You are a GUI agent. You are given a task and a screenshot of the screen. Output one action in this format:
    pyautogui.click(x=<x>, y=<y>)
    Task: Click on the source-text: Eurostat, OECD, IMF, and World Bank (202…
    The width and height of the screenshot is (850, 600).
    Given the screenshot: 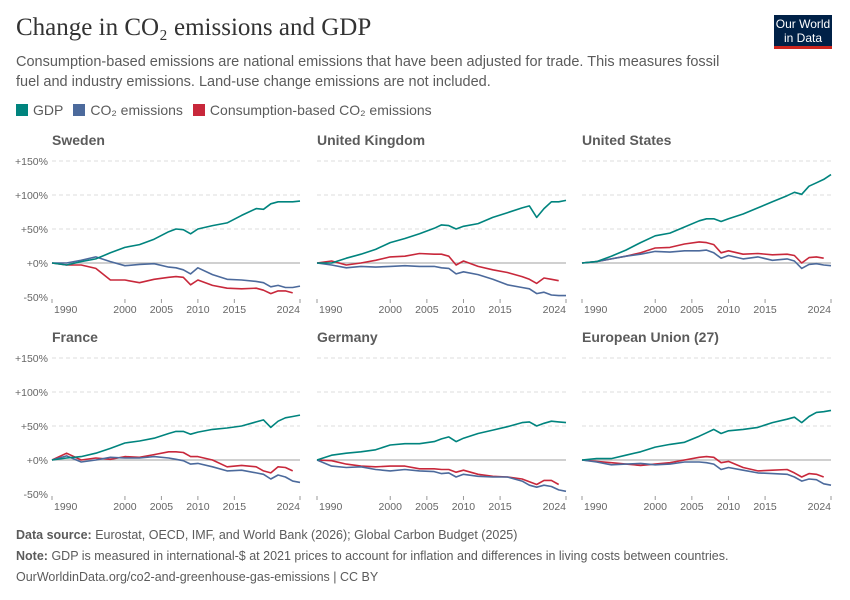 What is the action you would take?
    pyautogui.click(x=306, y=535)
    